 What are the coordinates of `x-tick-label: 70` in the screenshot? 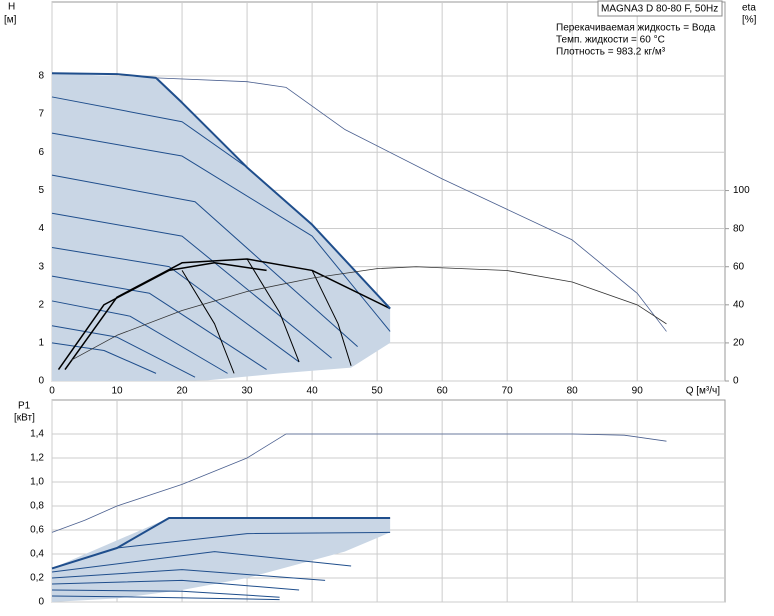 It's located at (508, 391).